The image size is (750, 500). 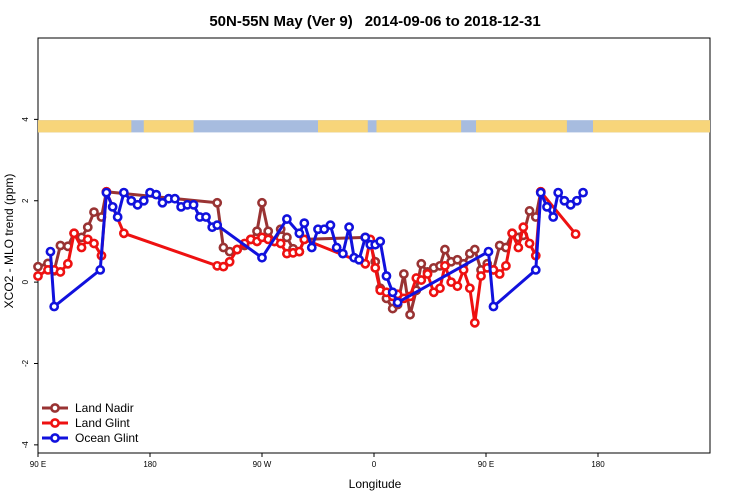 I want to click on land-ocean-band, so click(x=374, y=126).